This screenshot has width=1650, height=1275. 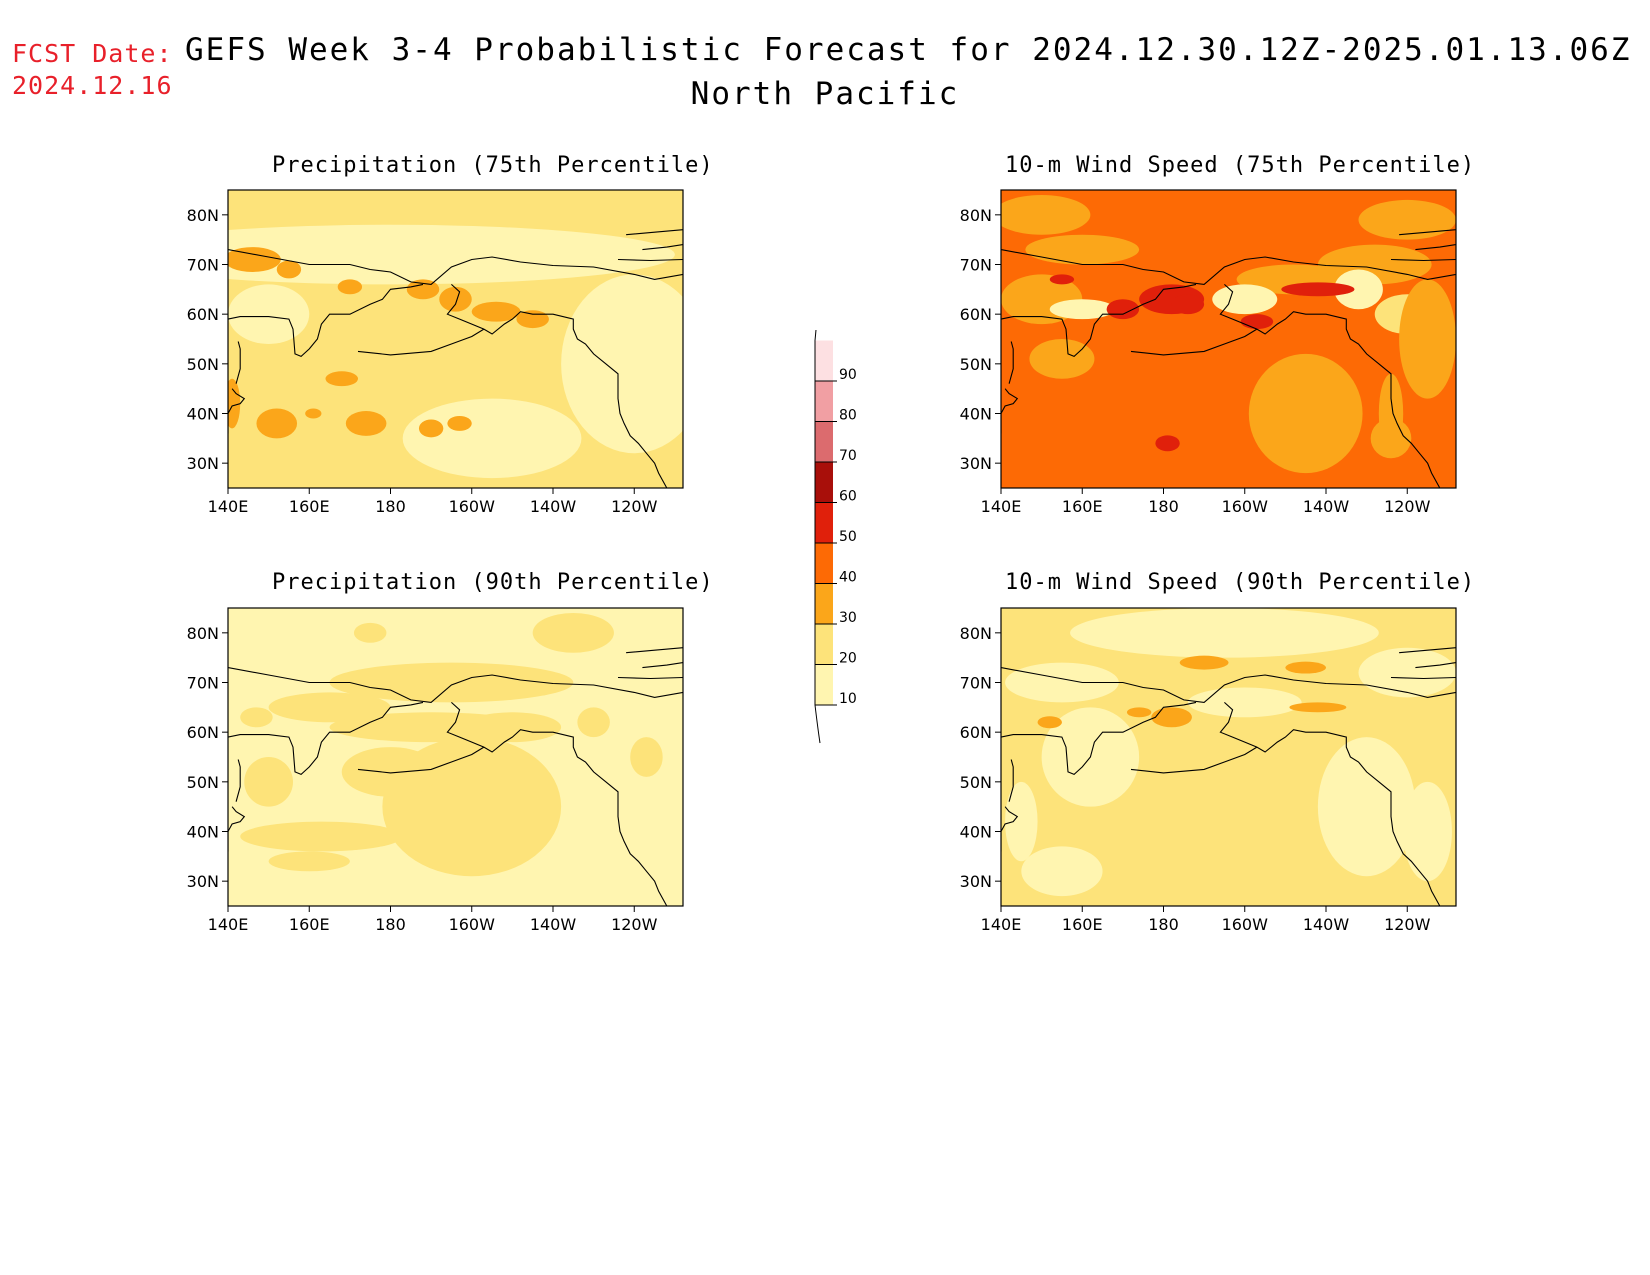 I want to click on forecast-date-block: FCST Date: 2024.12.16, so click(x=92, y=70).